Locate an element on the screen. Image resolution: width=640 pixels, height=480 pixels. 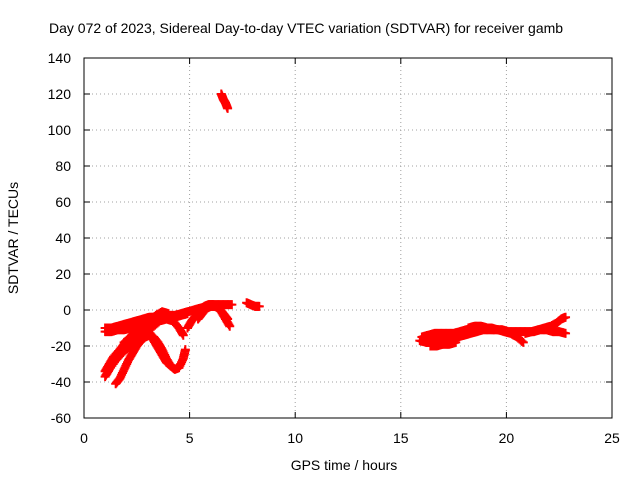
y-tick-label: 60 is located at coordinates (63, 202).